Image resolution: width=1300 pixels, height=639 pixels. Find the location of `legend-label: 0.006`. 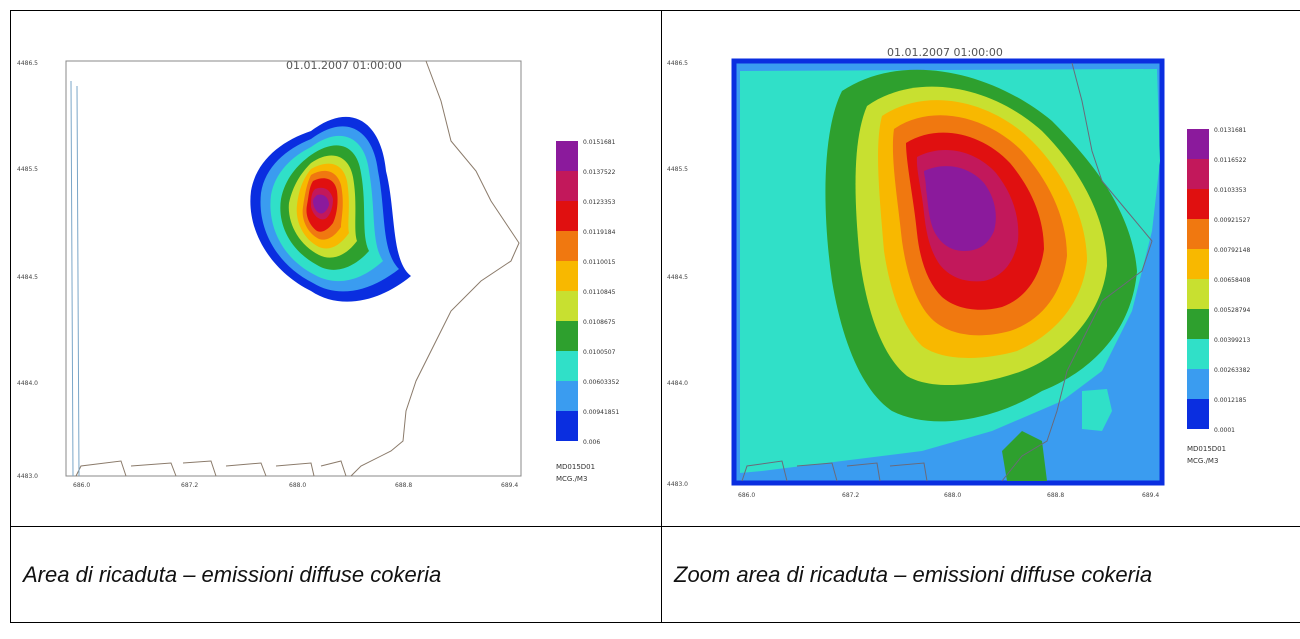

legend-label: 0.006 is located at coordinates (591, 442).